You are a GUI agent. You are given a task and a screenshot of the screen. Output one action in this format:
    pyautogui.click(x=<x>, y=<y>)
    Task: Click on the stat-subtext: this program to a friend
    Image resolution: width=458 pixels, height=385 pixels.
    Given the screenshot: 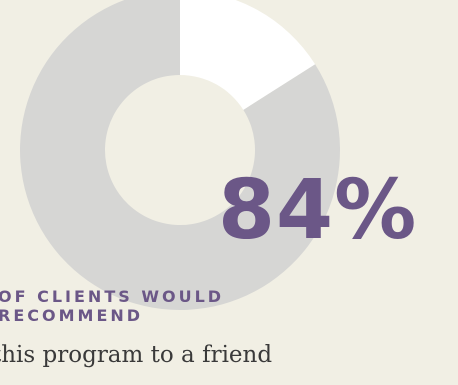 What is the action you would take?
    pyautogui.click(x=136, y=355)
    